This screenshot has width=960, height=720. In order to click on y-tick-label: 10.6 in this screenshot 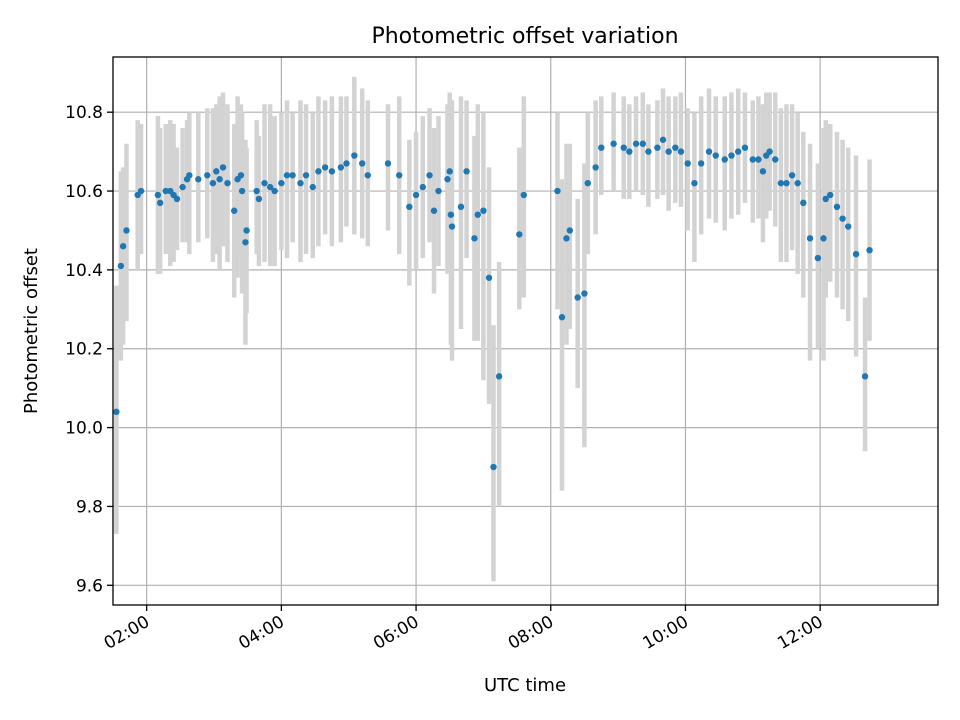, I will do `click(84, 192)`.